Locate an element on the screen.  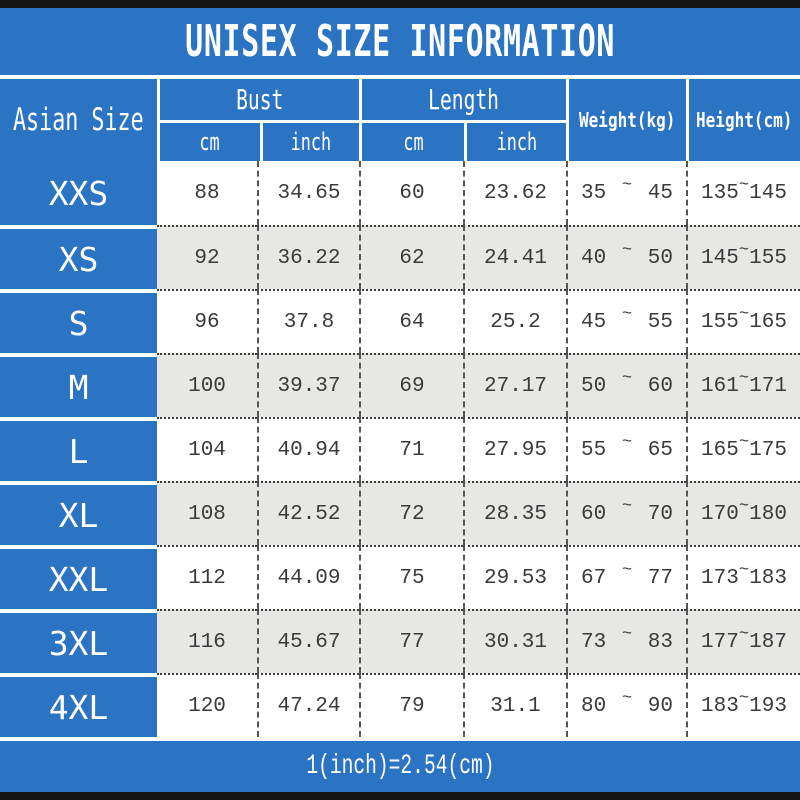
weight-range-cell: 60 ~70 is located at coordinates (626, 513).